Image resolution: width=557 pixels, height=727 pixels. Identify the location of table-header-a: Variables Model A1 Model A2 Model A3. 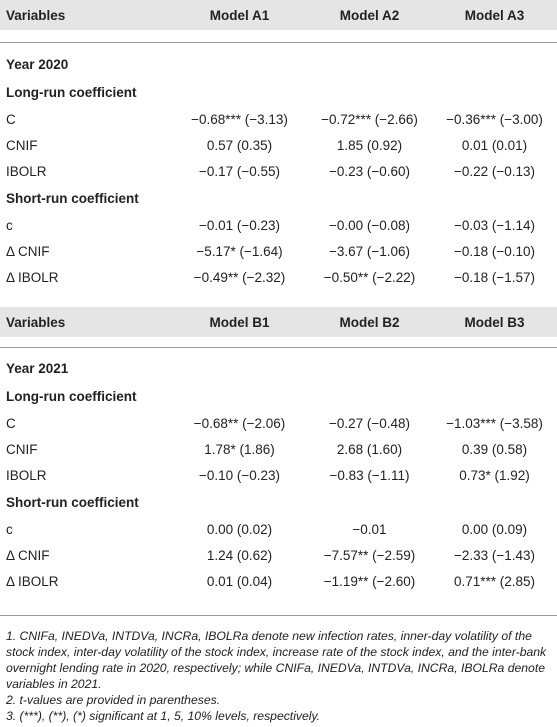
(278, 15).